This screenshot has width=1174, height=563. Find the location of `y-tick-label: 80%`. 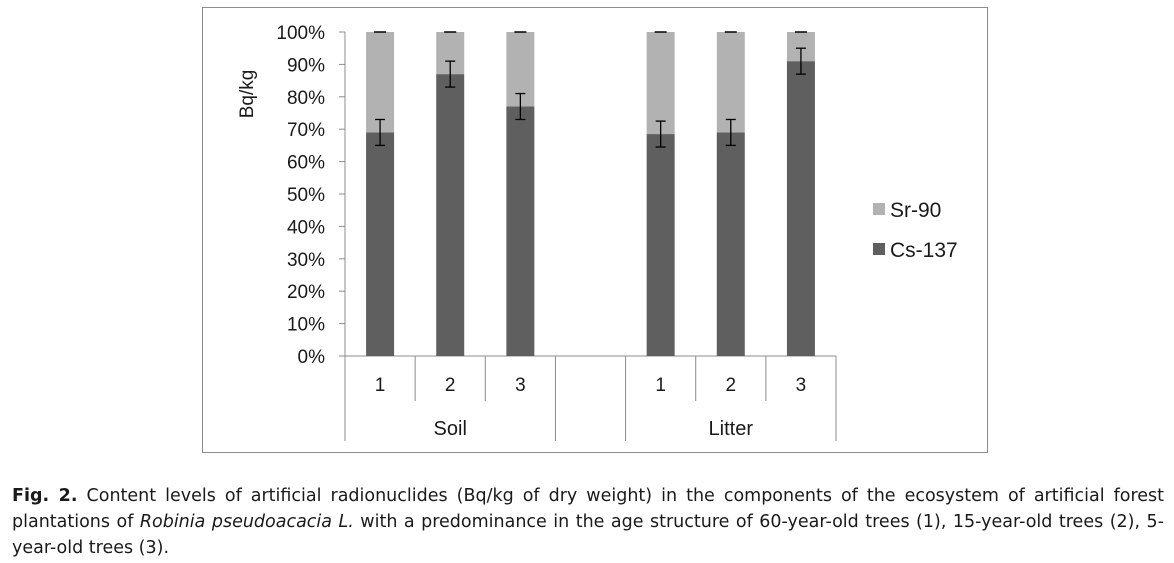

y-tick-label: 80% is located at coordinates (306, 98).